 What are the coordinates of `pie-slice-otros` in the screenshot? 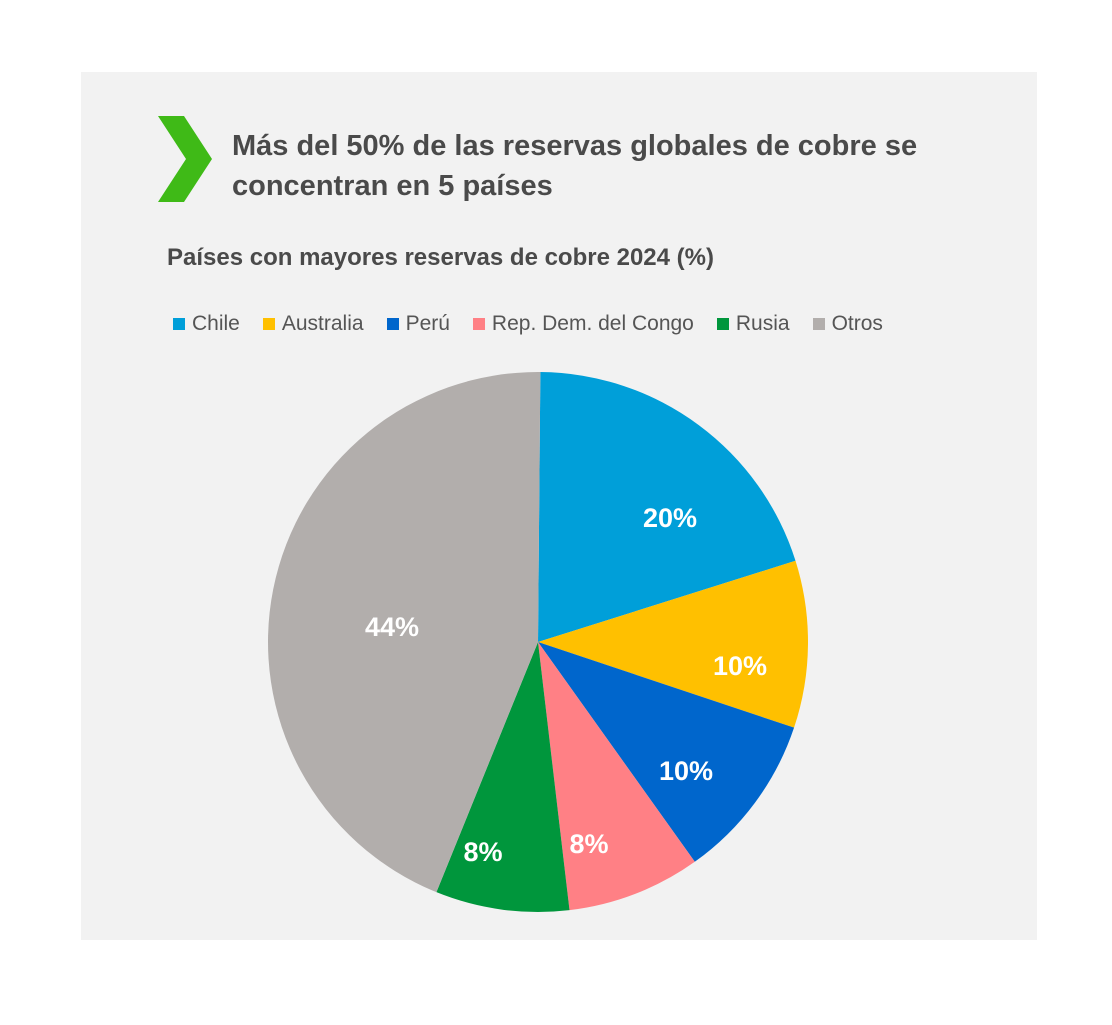 It's located at (404, 632).